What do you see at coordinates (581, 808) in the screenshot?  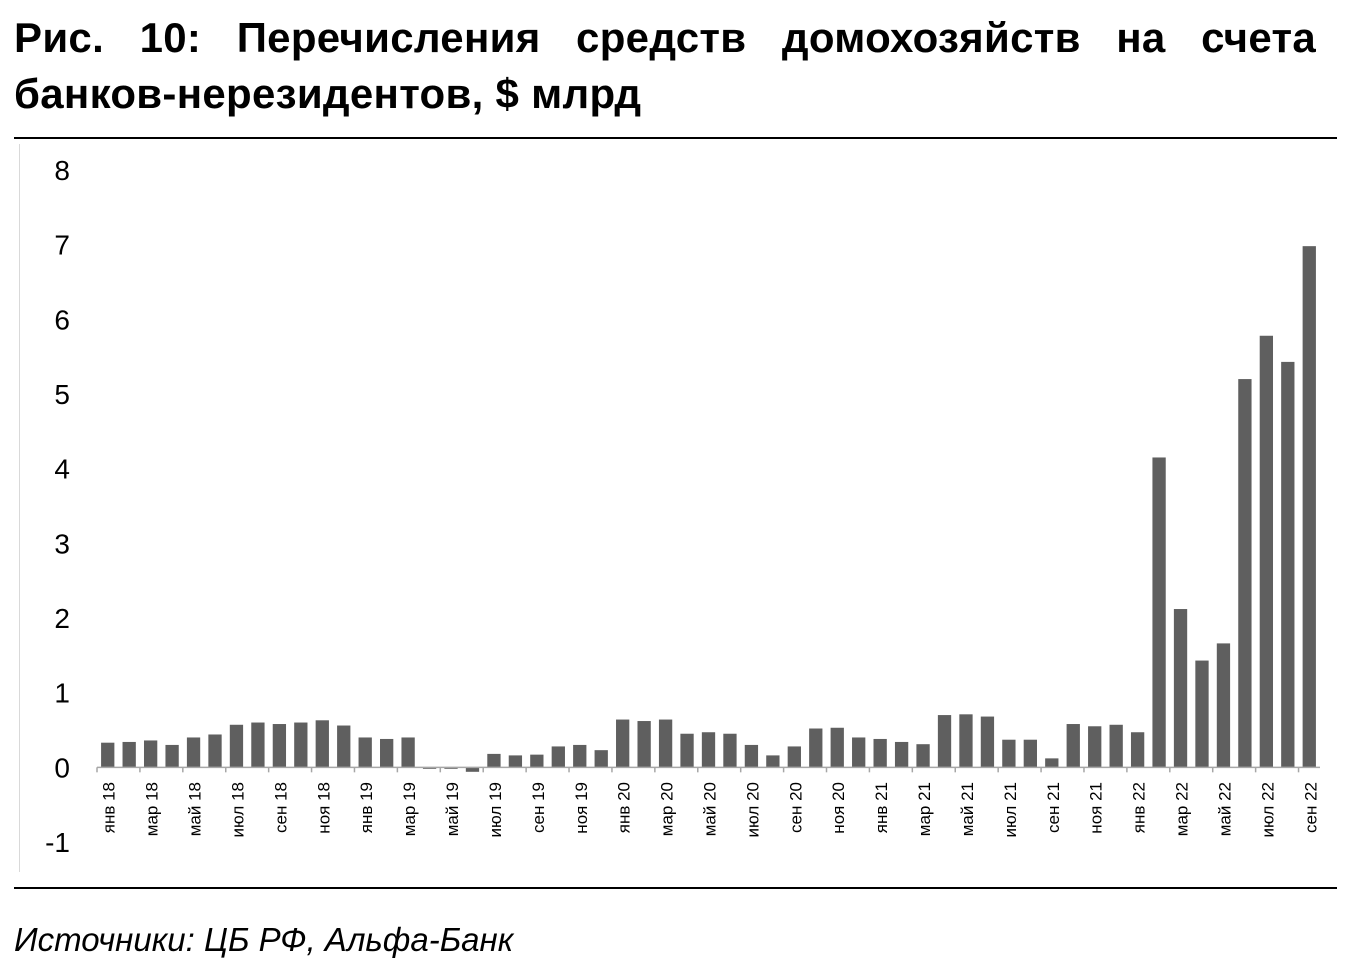 I see `x-tick-label: ноя 19` at bounding box center [581, 808].